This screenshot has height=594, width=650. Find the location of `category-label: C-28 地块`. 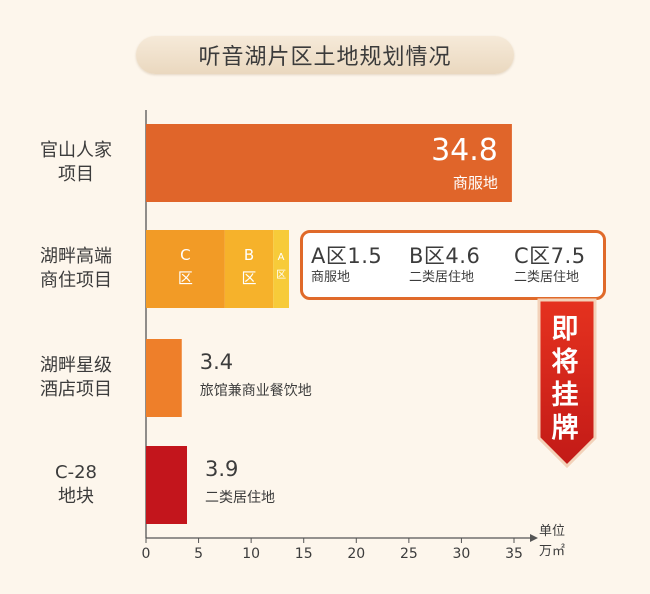

category-label: C-28 地块 is located at coordinates (76, 484).